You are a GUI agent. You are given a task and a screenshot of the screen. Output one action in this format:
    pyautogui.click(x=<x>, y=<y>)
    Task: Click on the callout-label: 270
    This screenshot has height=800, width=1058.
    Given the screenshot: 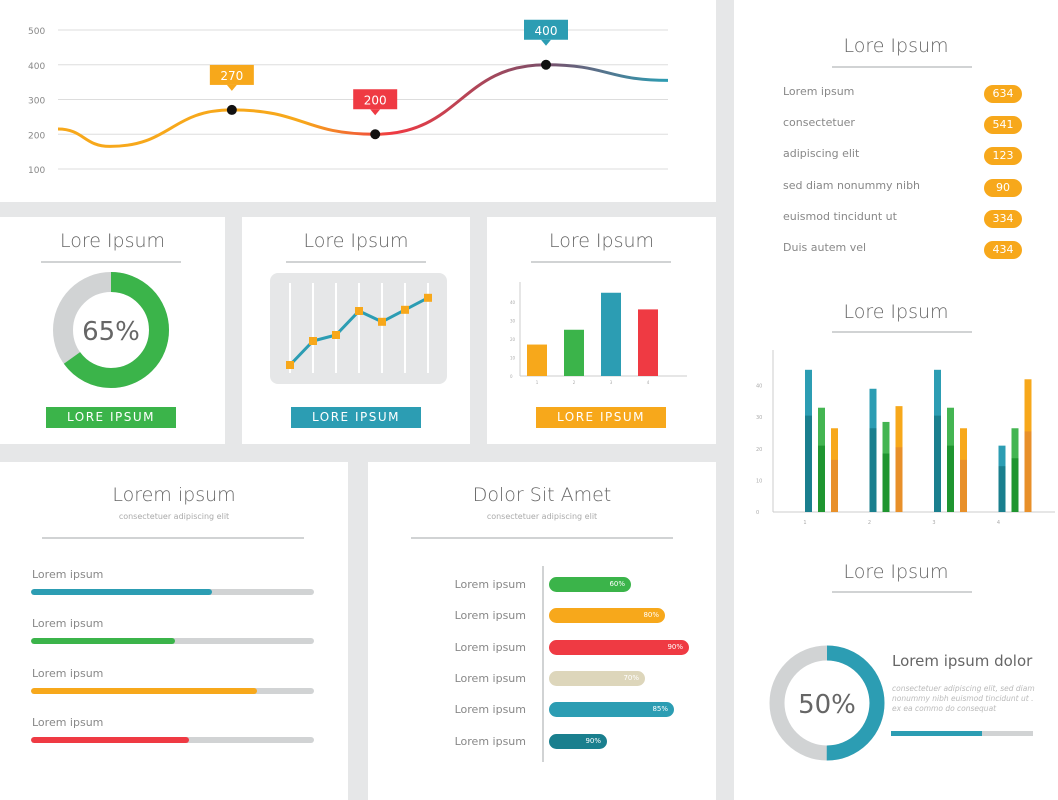 What is the action you would take?
    pyautogui.click(x=231, y=76)
    